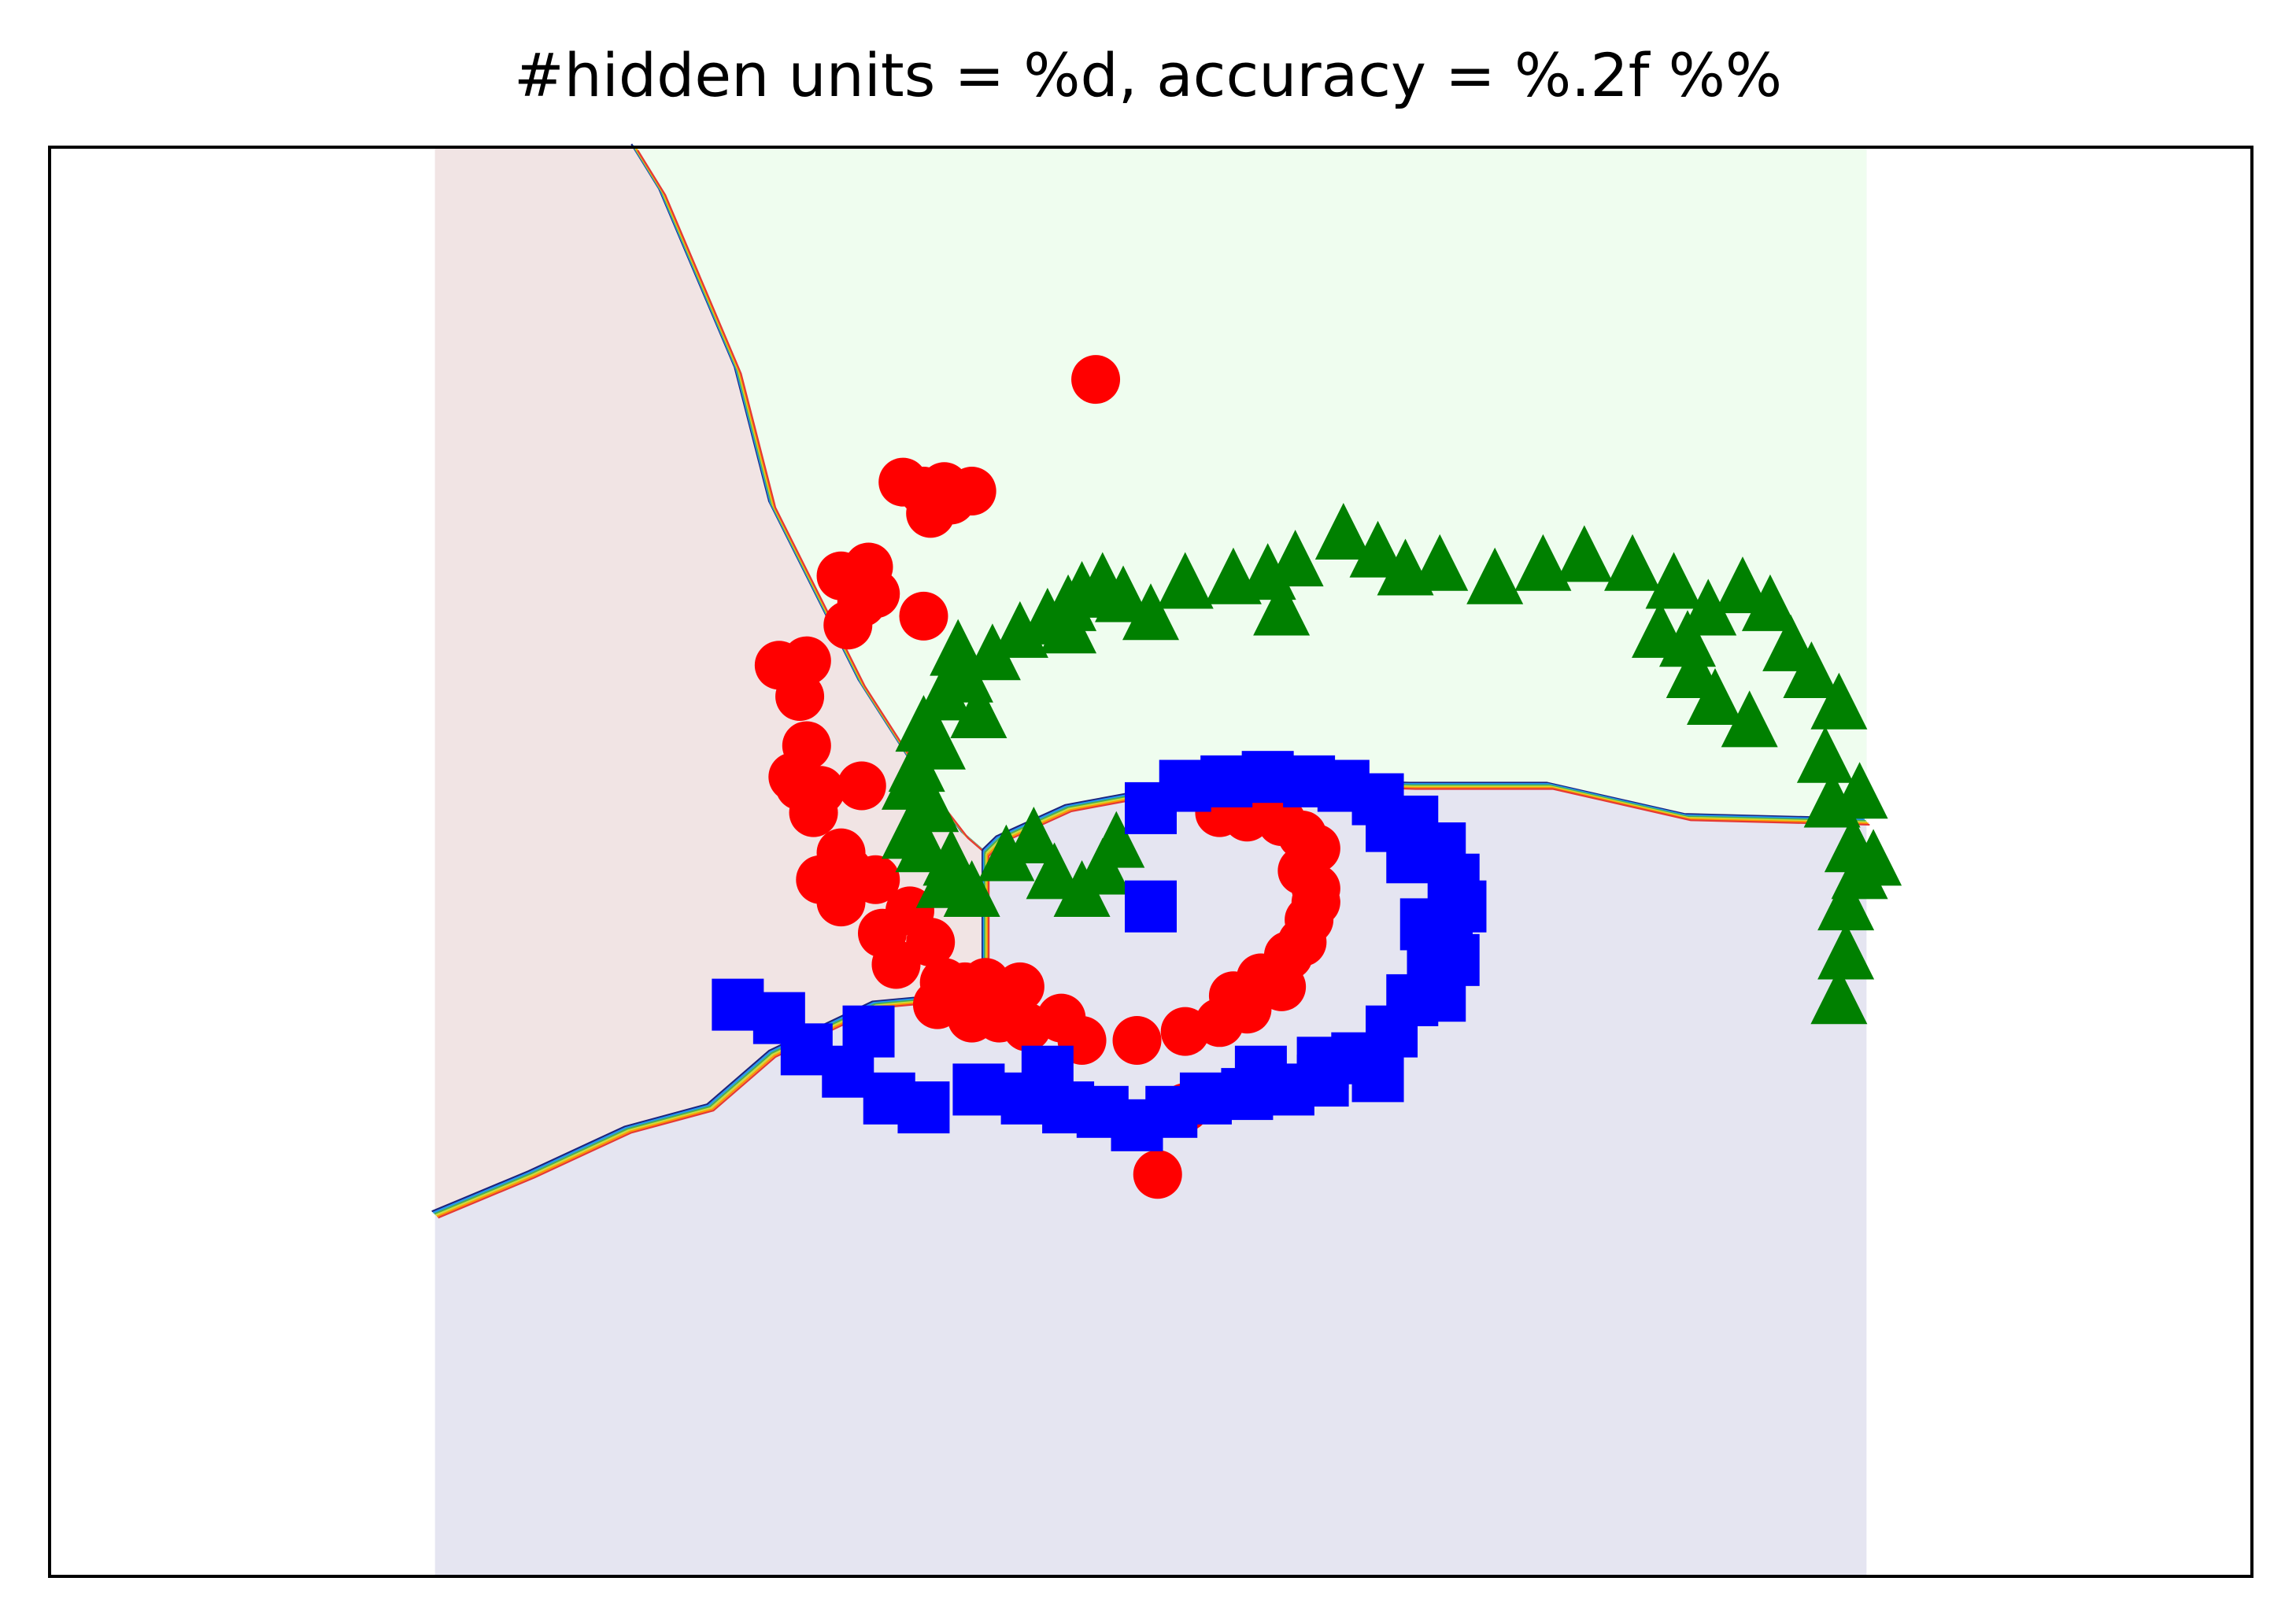 This screenshot has height=1622, width=2296. I want to click on boundary-red-green-line, so click(813, 503).